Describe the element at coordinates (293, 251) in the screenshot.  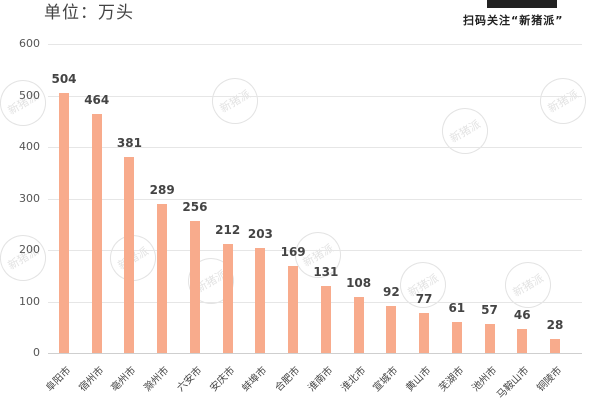
I see `bar-value-label: 169` at that location.